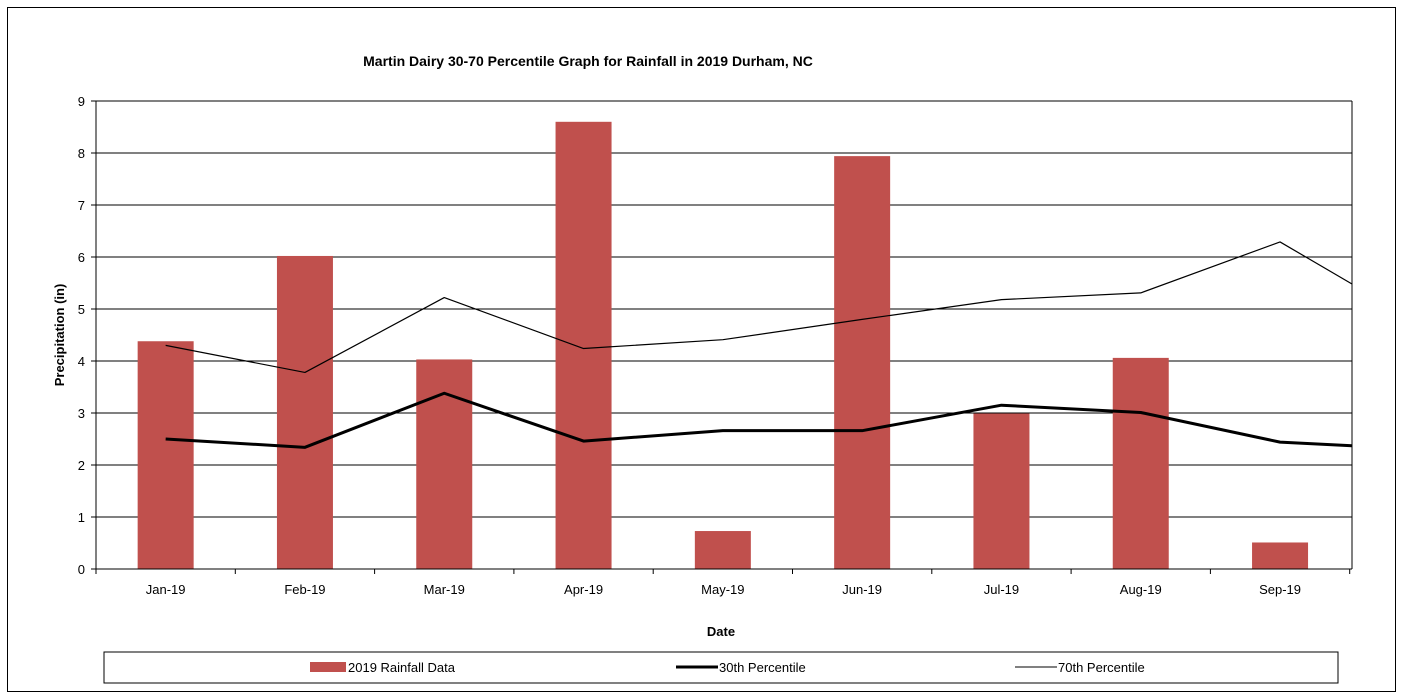 The image size is (1403, 699). Describe the element at coordinates (304, 589) in the screenshot. I see `x-tick-label: Feb-19` at that location.